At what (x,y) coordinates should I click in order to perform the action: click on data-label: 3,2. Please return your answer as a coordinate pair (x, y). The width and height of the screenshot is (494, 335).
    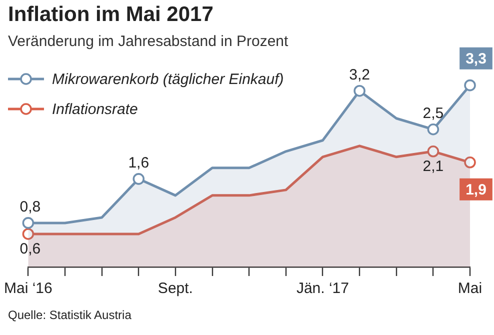
    Looking at the image, I should click on (359, 75).